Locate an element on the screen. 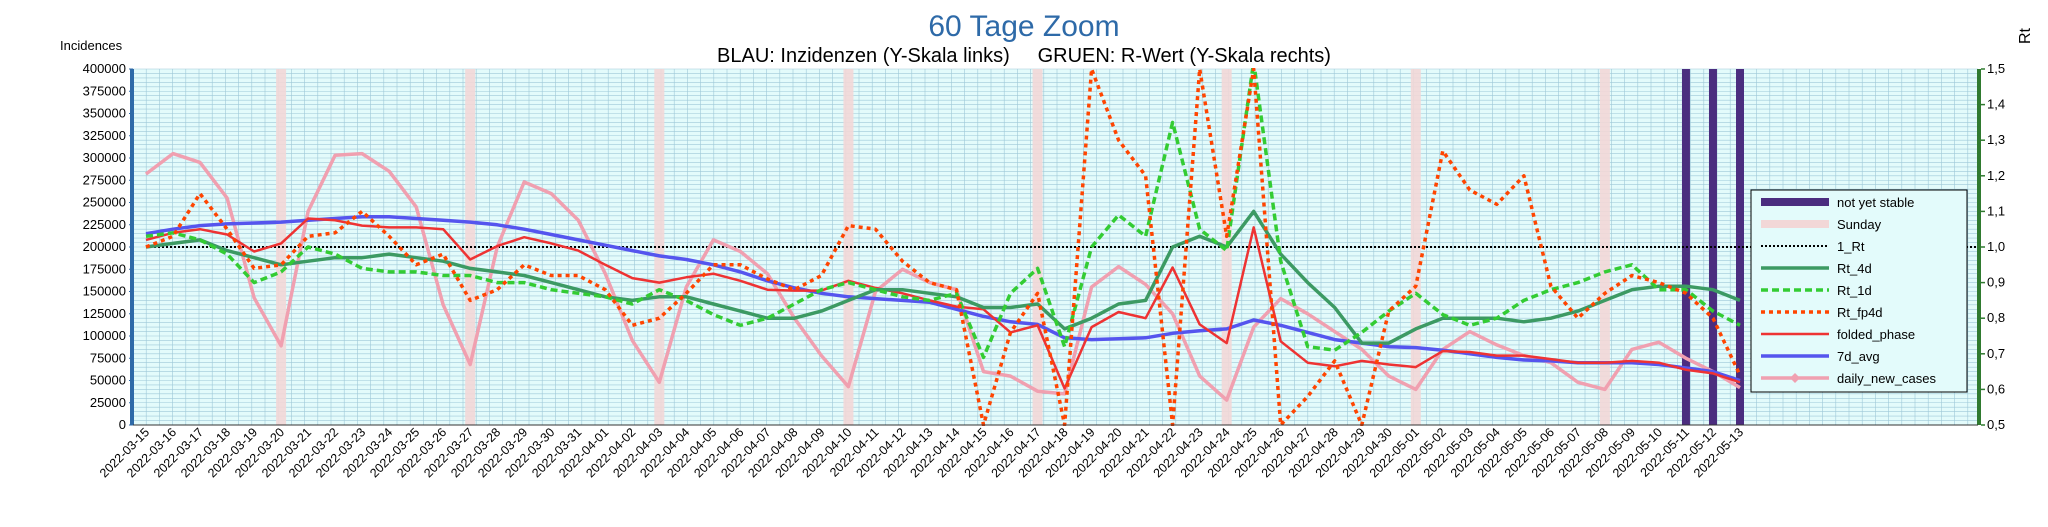 This screenshot has width=2048, height=527. chart-title: 60 Tage Zoom is located at coordinates (1023, 26).